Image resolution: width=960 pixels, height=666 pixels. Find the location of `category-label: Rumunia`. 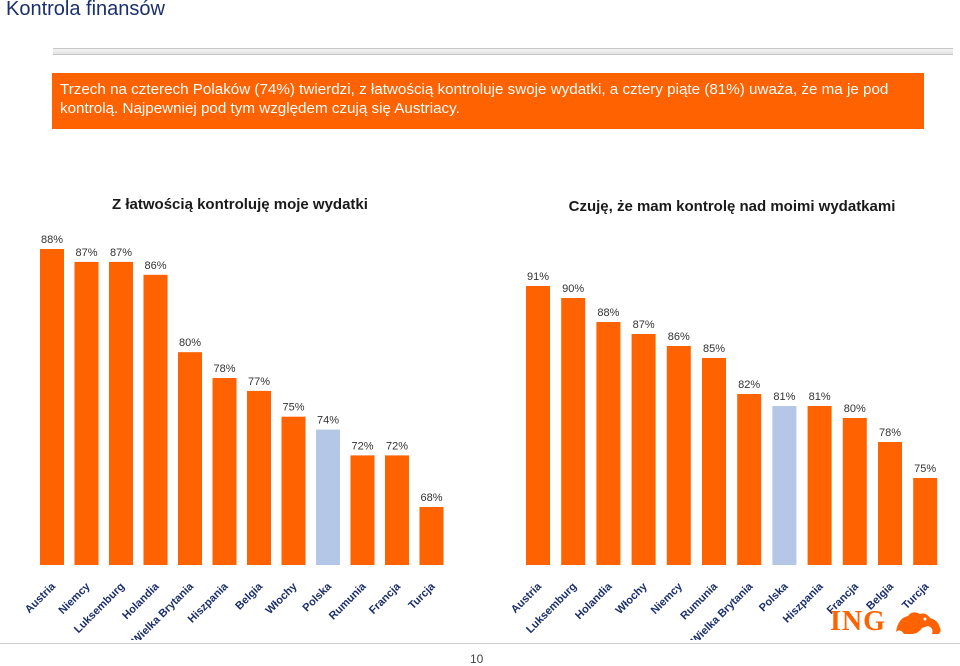

category-label: Rumunia is located at coordinates (348, 601).